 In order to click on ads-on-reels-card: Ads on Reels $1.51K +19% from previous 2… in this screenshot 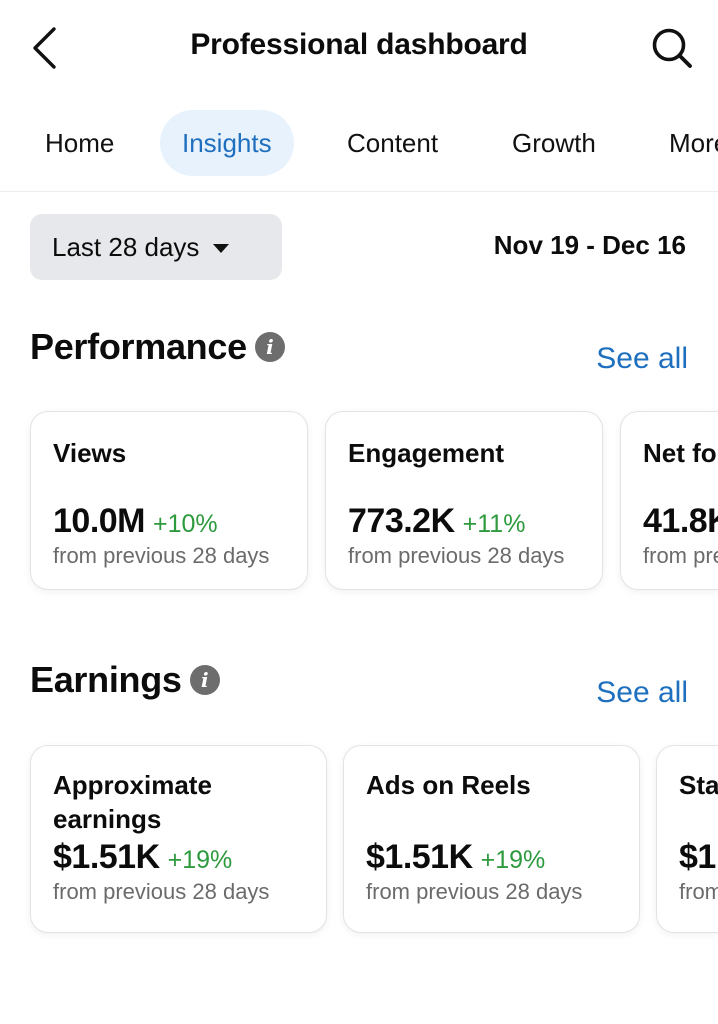, I will do `click(491, 839)`.